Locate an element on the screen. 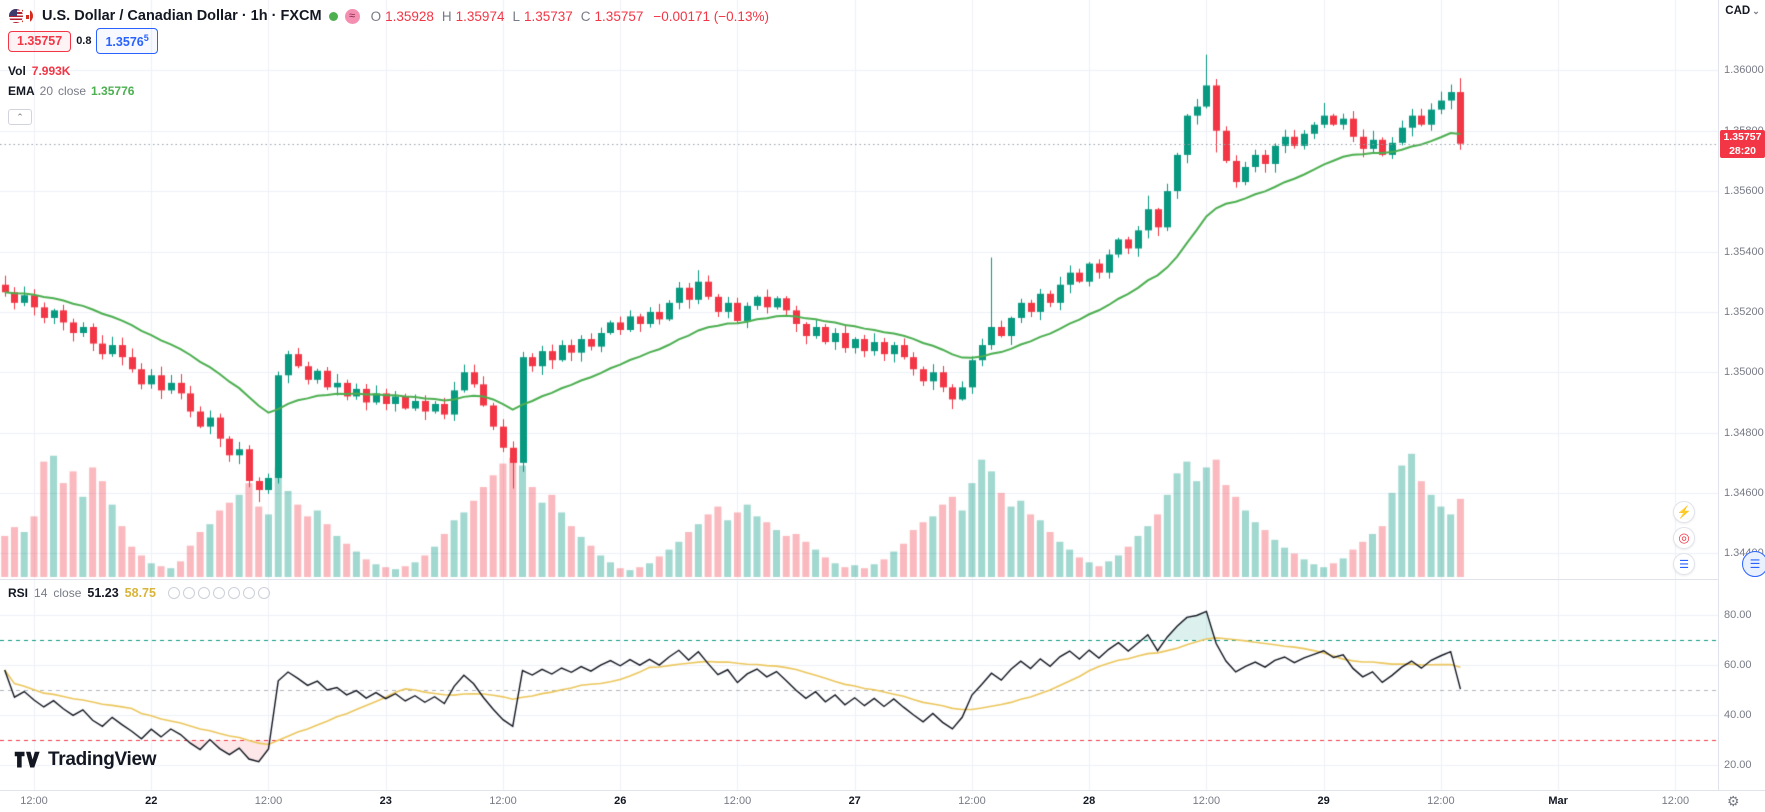 Image resolution: width=1765 pixels, height=812 pixels. price-axis-label: 1.34800 is located at coordinates (1744, 432).